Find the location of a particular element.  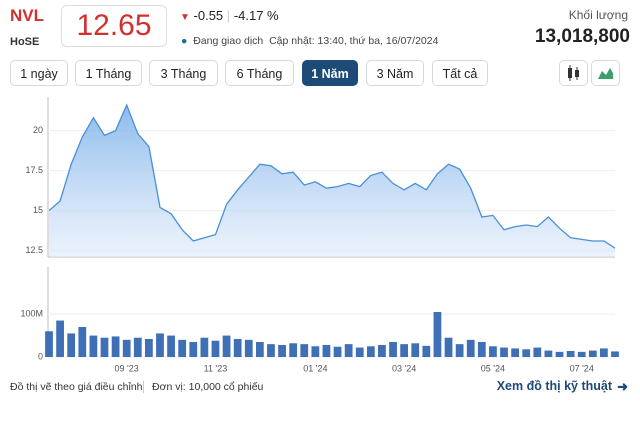

y-tick-label: 12.5 is located at coordinates (34, 250).